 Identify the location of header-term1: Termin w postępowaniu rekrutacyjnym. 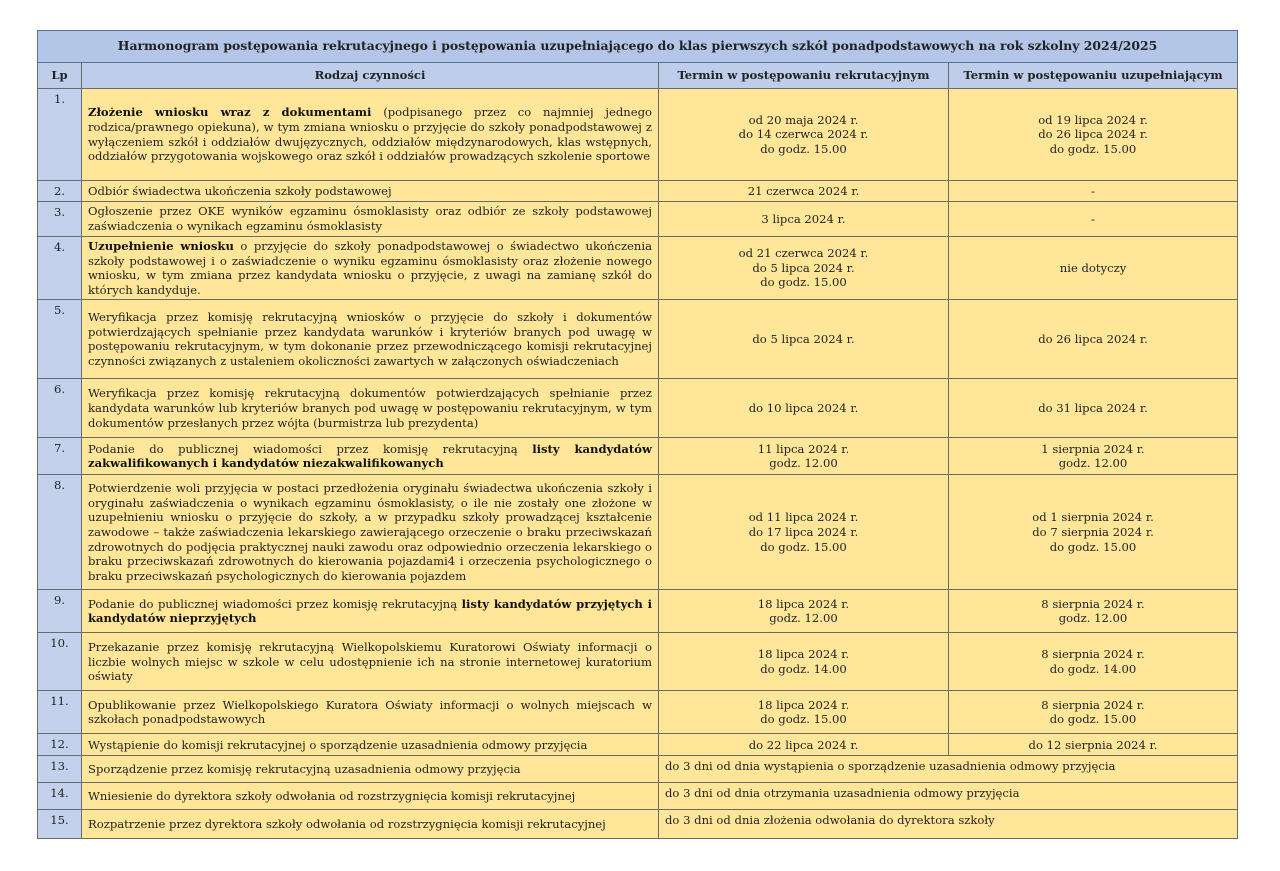
(803, 75).